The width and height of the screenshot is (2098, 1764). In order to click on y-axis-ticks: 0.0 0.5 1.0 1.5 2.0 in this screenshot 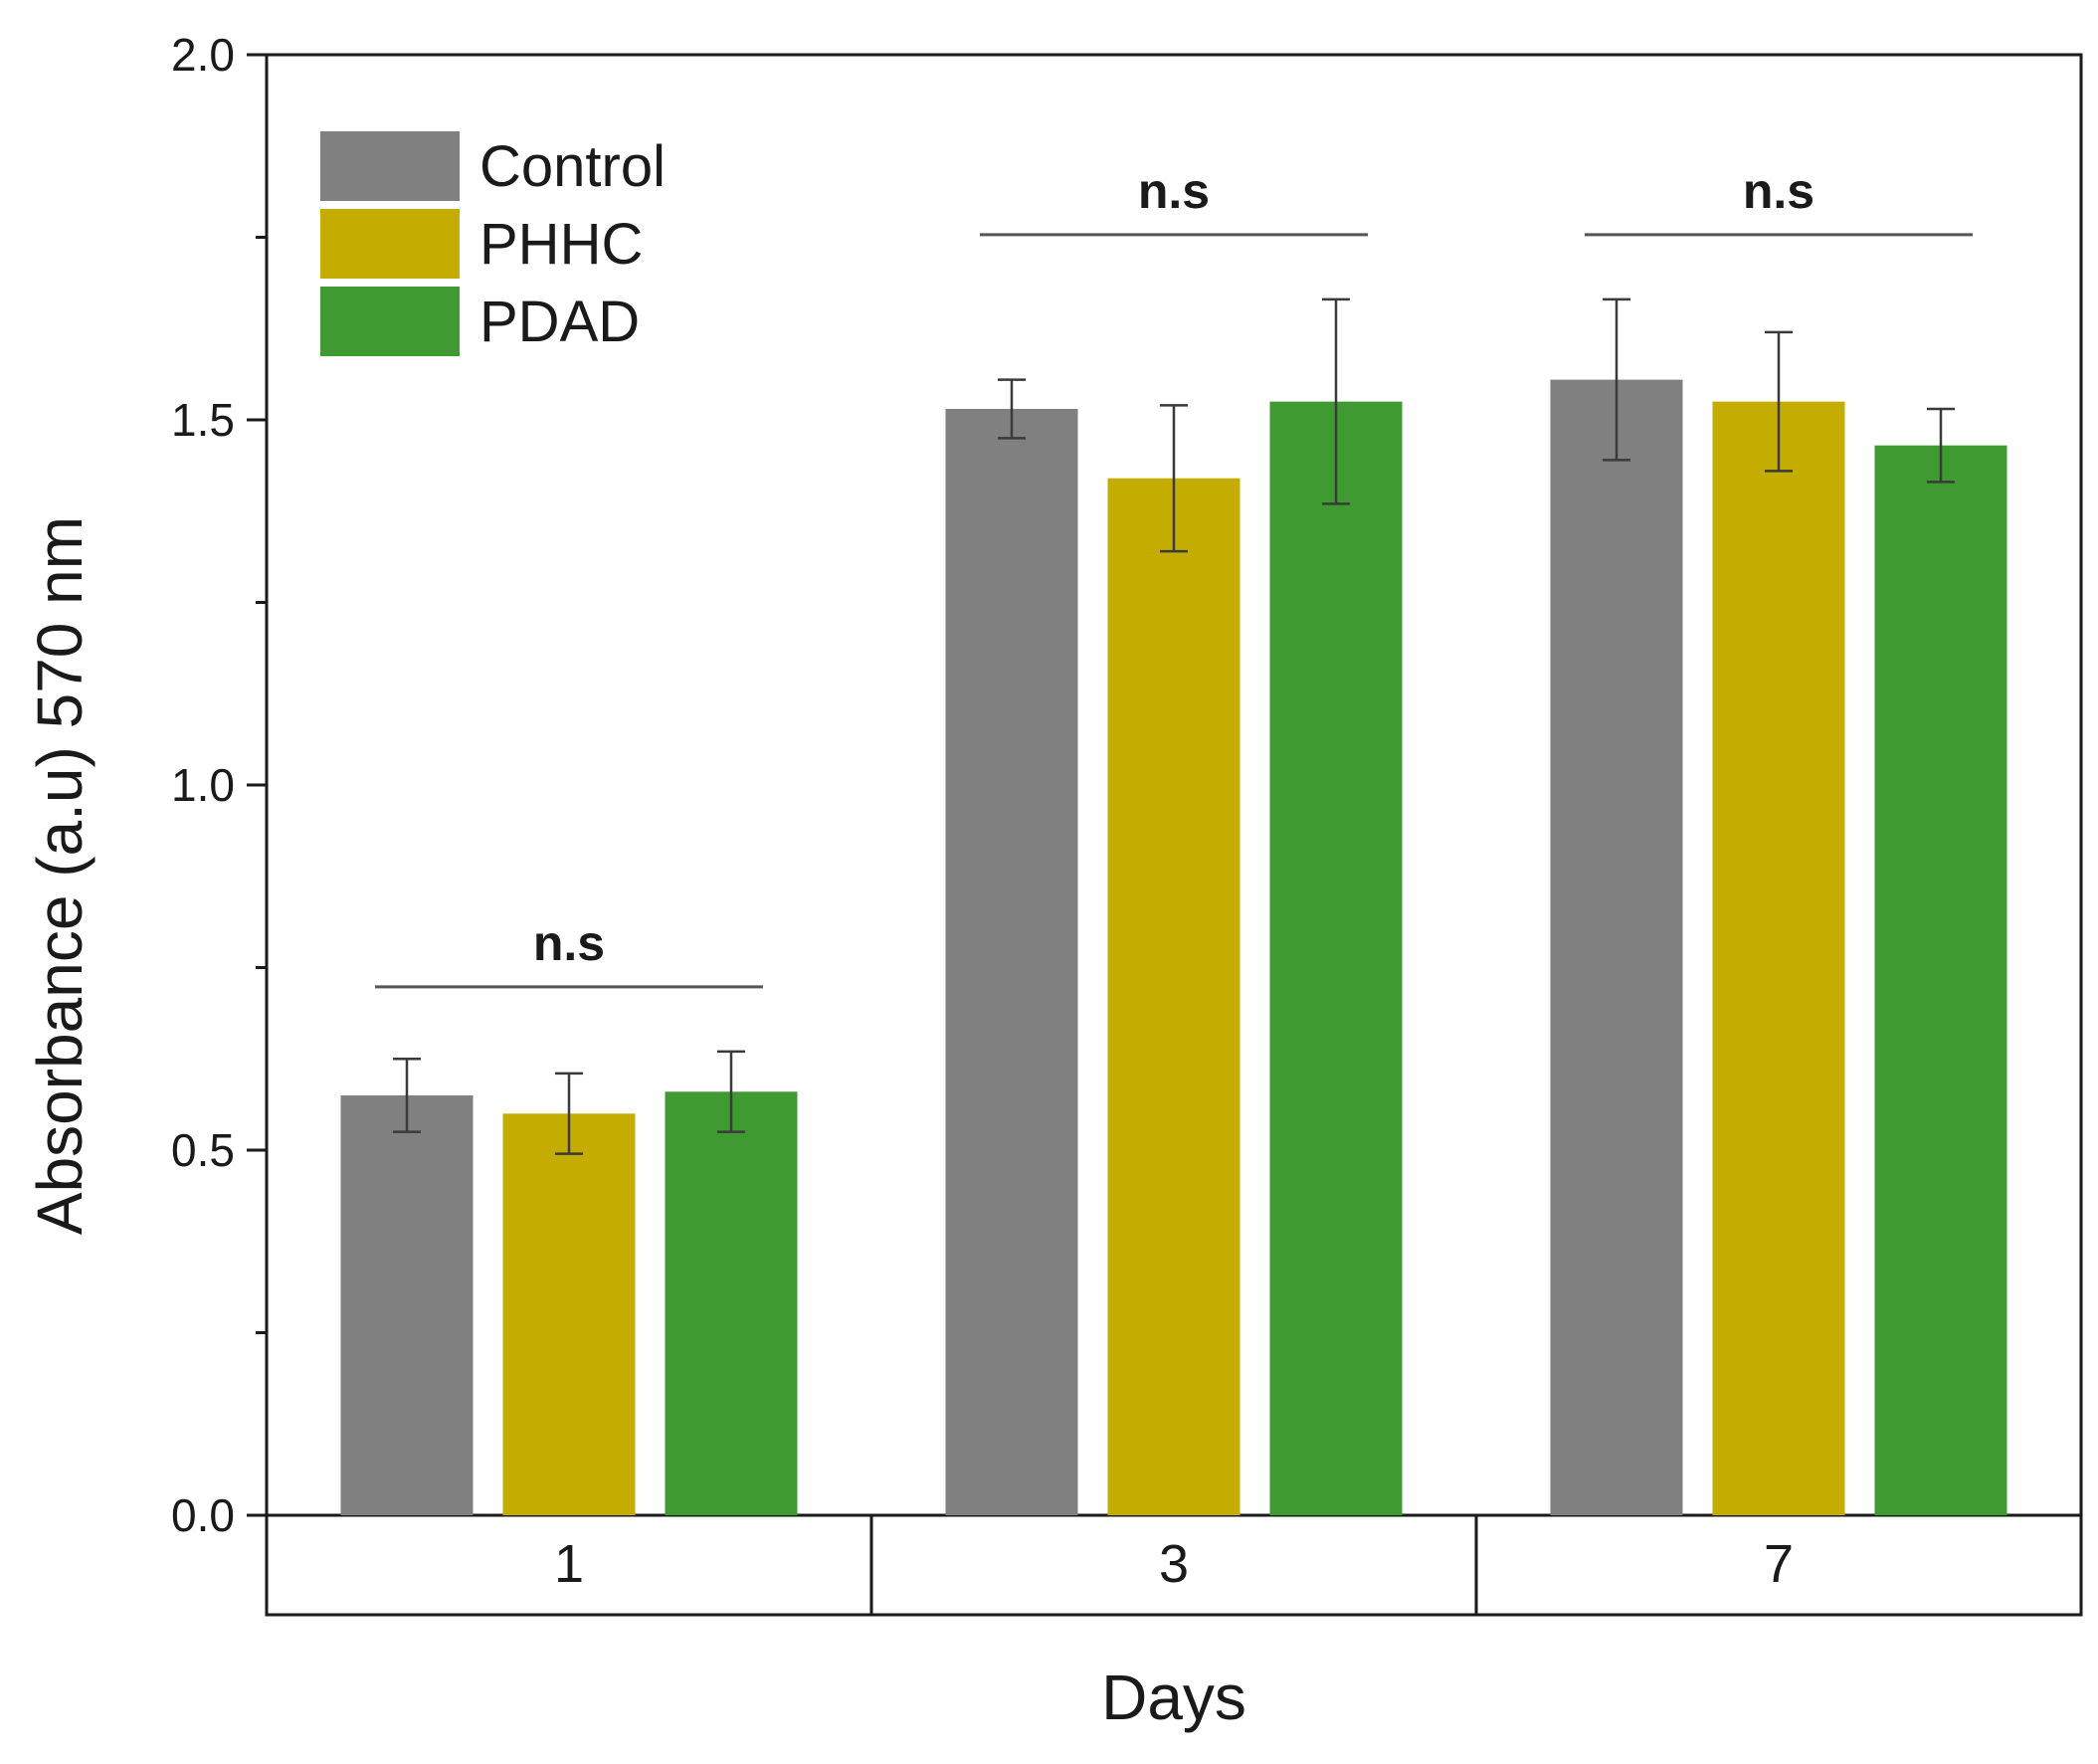, I will do `click(219, 785)`.